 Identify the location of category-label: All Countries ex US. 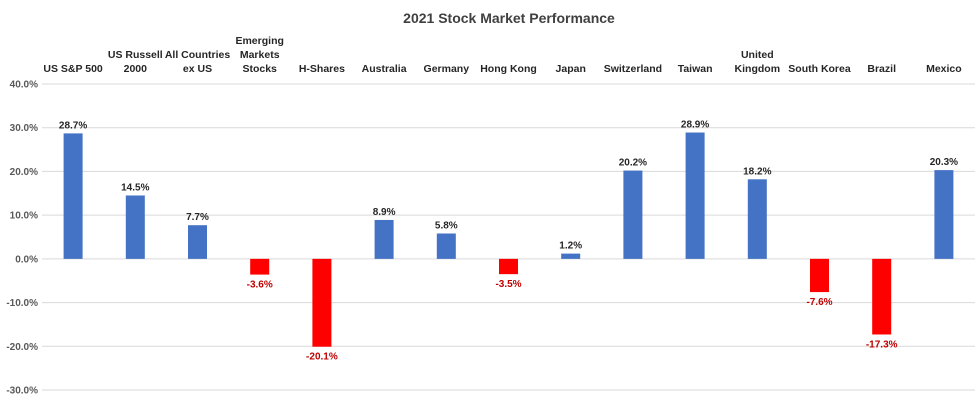
(197, 62).